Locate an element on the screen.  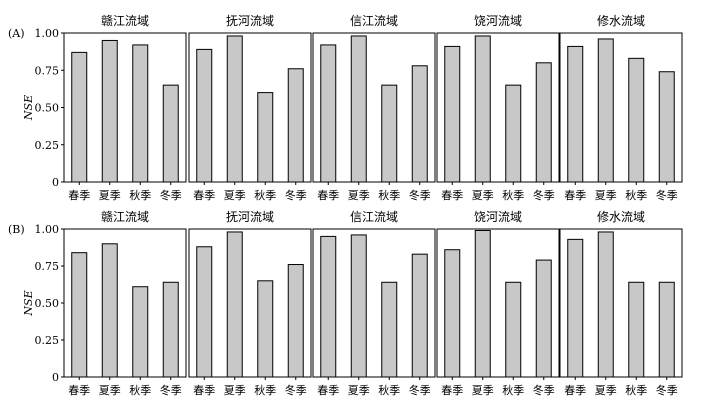
y-tick-label: 0.25 is located at coordinates (47, 340).